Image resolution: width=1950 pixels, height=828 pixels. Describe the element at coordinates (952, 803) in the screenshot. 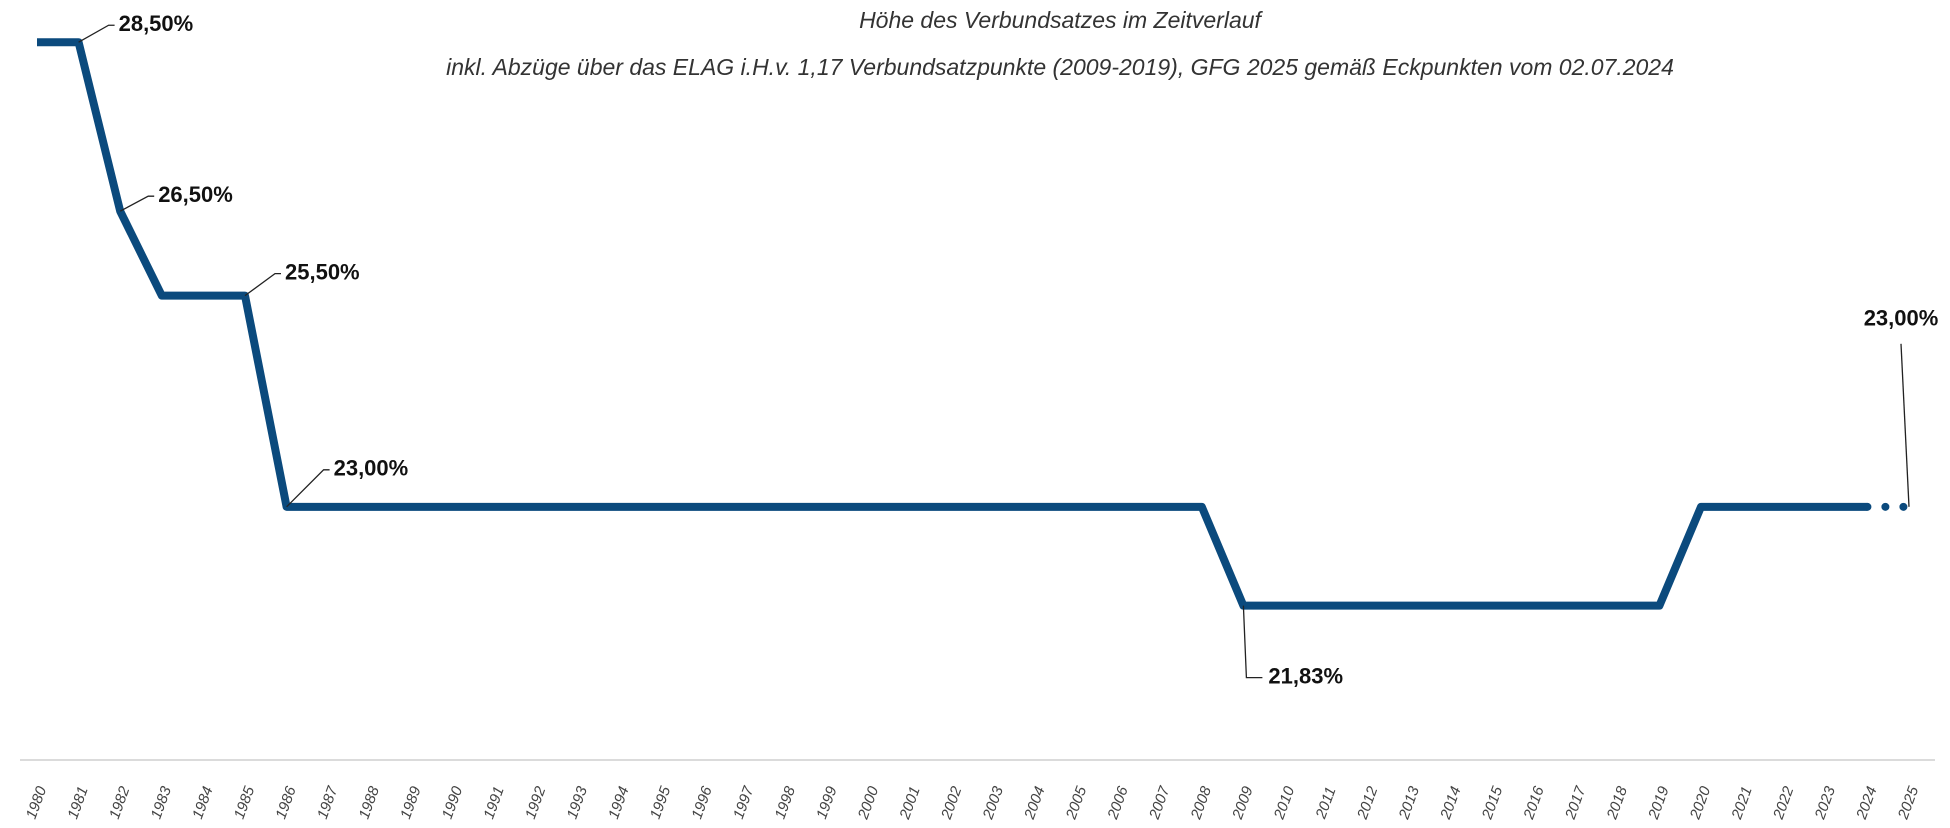

I see `x-tick-label: 2002` at that location.